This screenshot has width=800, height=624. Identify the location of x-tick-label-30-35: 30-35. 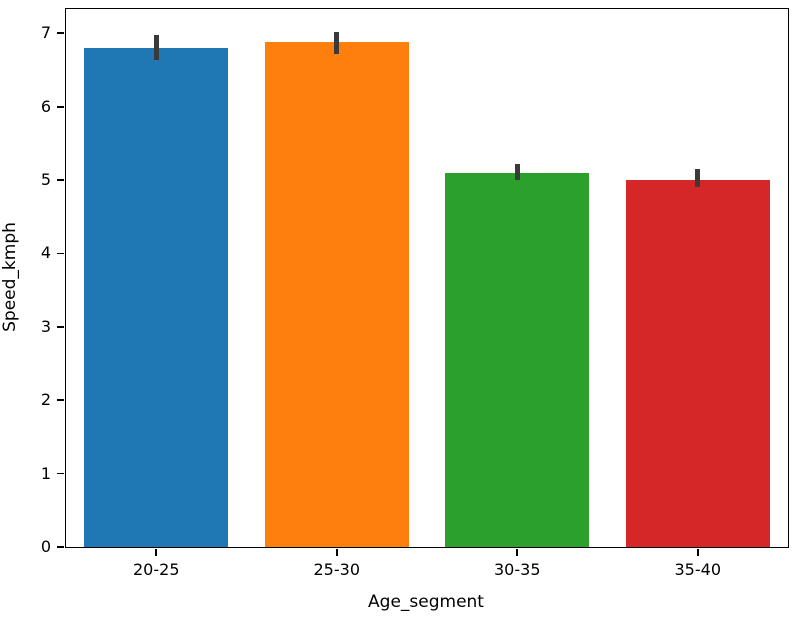
(517, 569).